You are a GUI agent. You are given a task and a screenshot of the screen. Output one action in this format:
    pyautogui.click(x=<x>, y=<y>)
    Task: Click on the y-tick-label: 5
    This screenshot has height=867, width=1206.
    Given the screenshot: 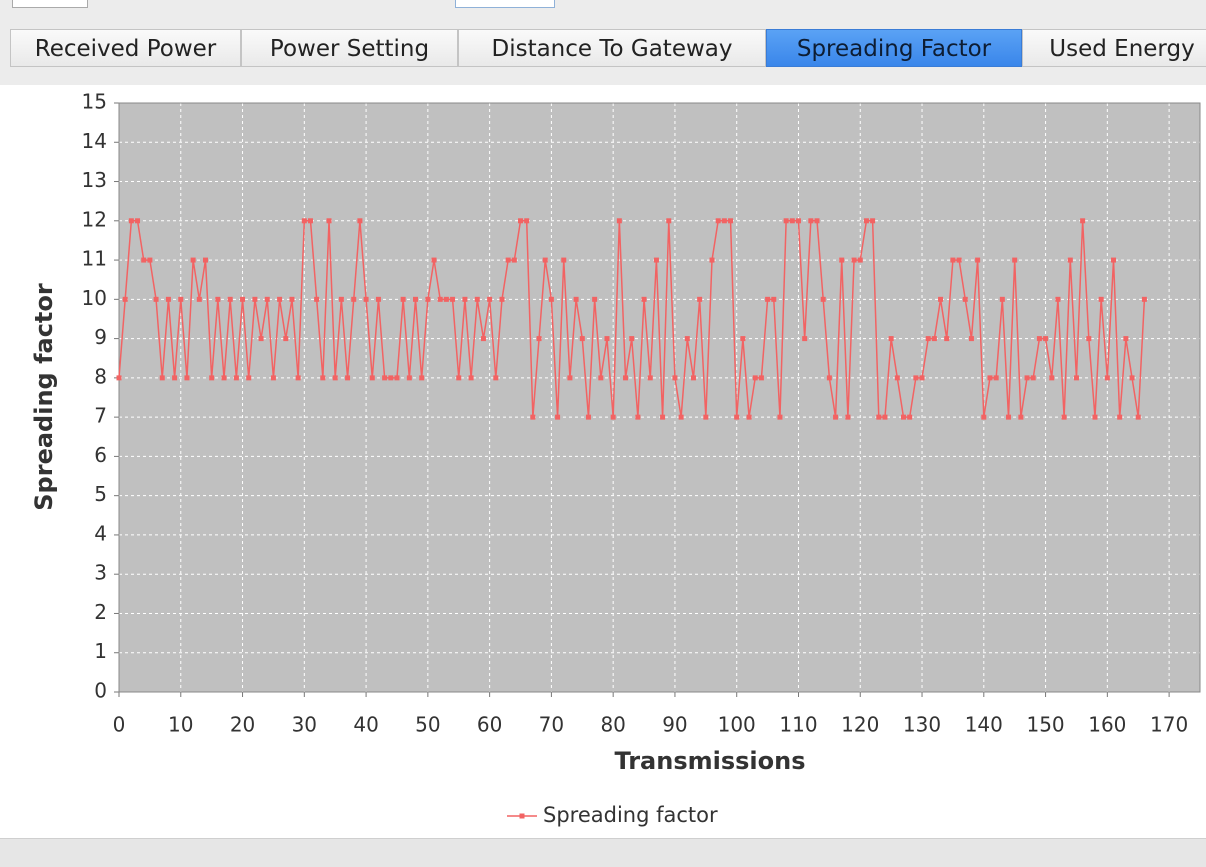 What is the action you would take?
    pyautogui.click(x=100, y=494)
    